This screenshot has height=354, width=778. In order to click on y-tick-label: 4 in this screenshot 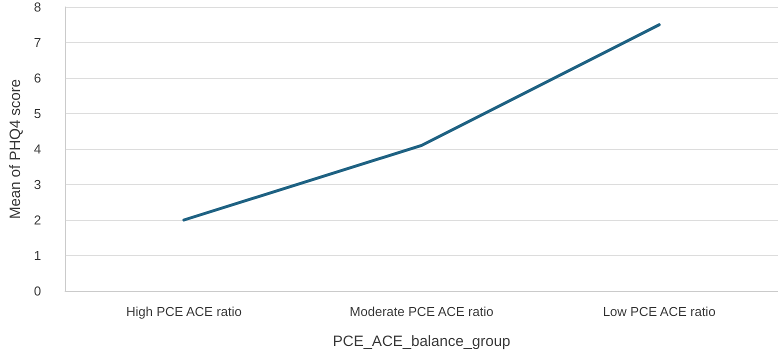, I will do `click(38, 149)`.